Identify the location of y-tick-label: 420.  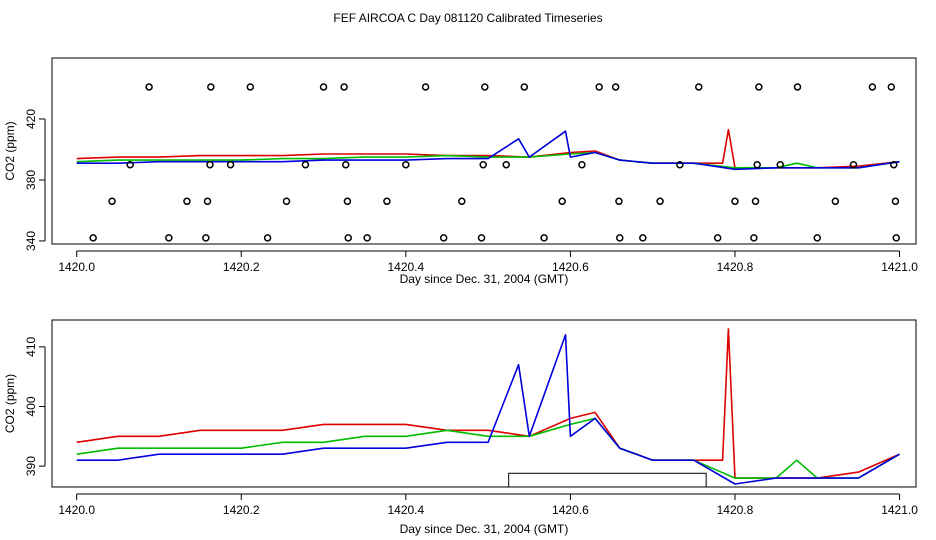
(31, 119).